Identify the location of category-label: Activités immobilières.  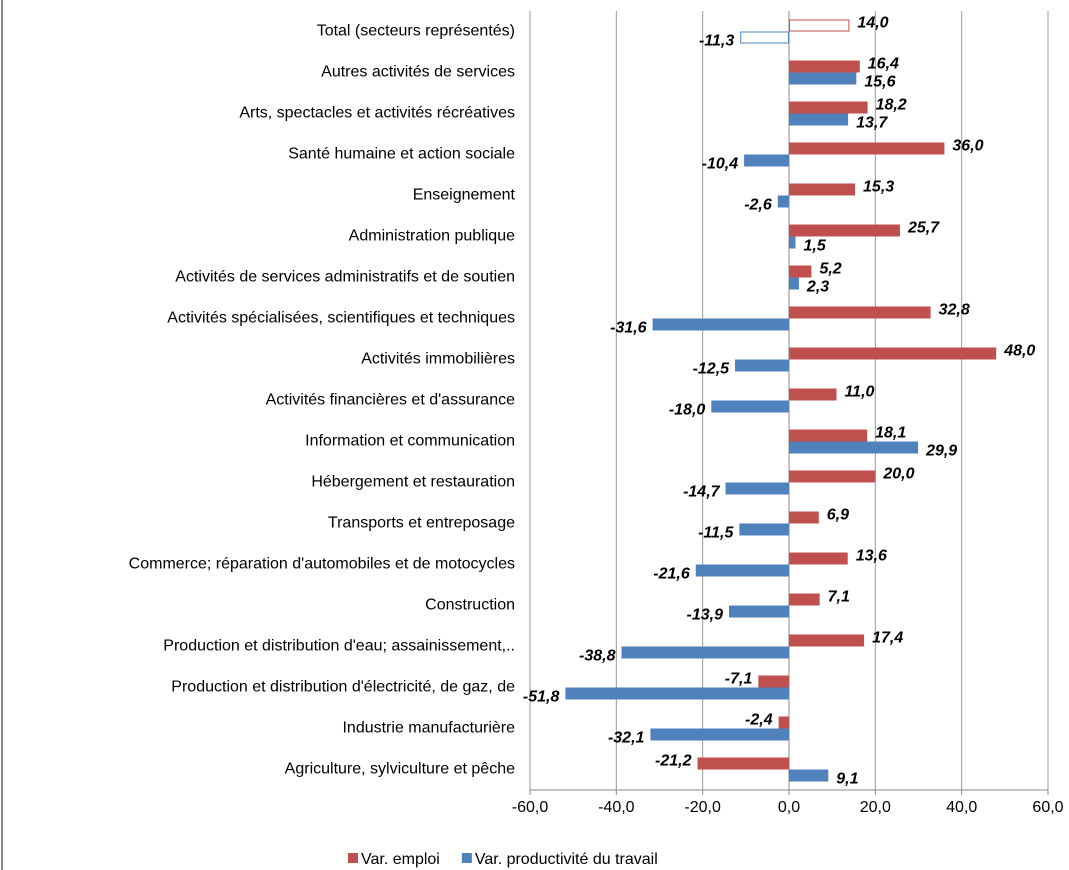
(438, 359).